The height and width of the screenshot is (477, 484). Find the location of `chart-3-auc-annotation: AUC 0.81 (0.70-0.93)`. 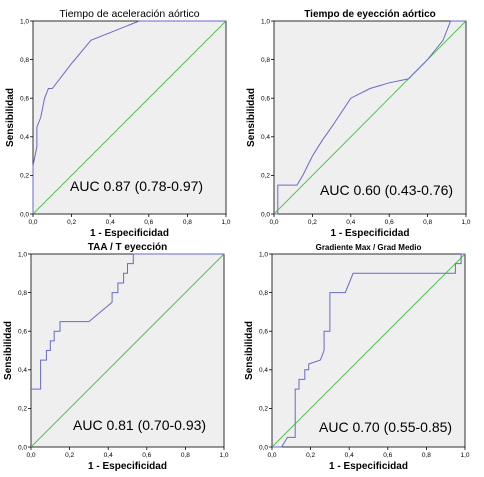

chart-3-auc-annotation: AUC 0.81 (0.70-0.93) is located at coordinates (139, 425).